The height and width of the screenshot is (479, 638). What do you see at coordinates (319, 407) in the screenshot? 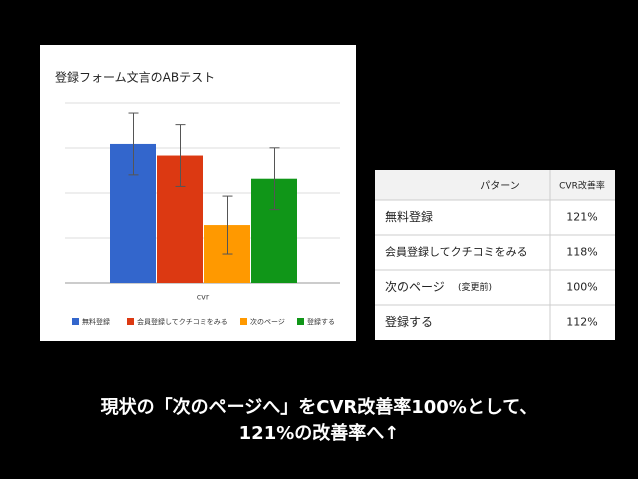
I see `caption: 現状の「次のページへ」をCVR改善率100%として、` at bounding box center [319, 407].